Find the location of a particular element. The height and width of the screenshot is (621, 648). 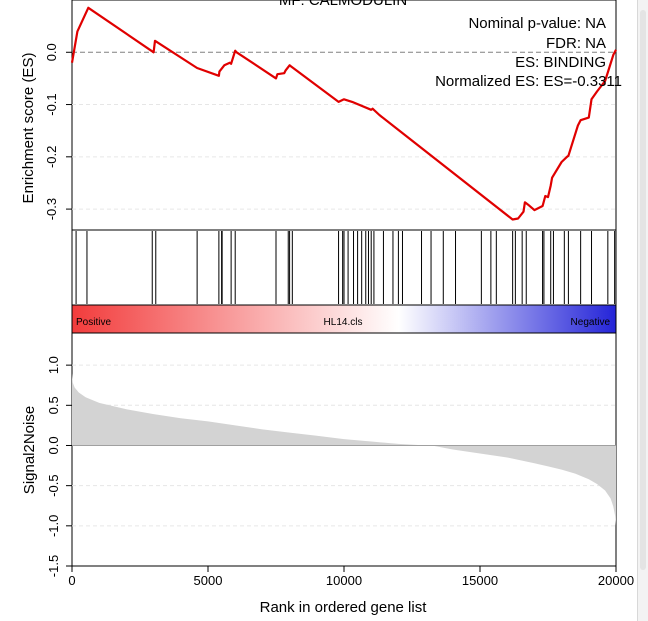

negative-label: Negative is located at coordinates (591, 322).